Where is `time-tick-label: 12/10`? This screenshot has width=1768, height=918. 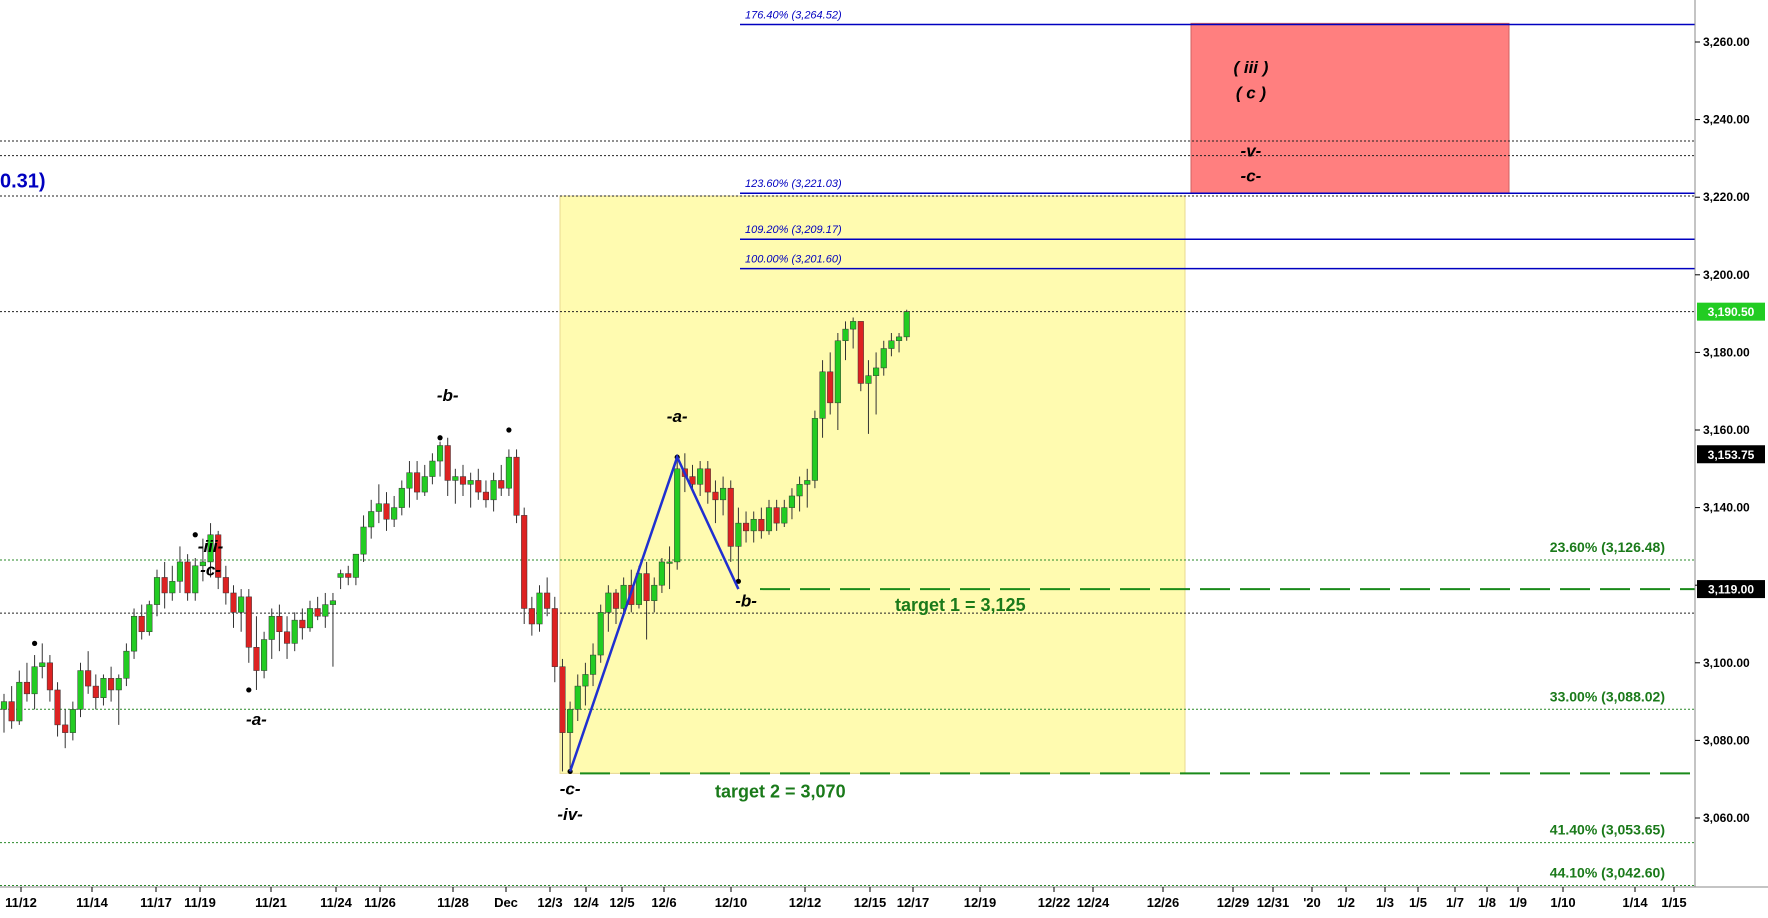 time-tick-label: 12/10 is located at coordinates (731, 902).